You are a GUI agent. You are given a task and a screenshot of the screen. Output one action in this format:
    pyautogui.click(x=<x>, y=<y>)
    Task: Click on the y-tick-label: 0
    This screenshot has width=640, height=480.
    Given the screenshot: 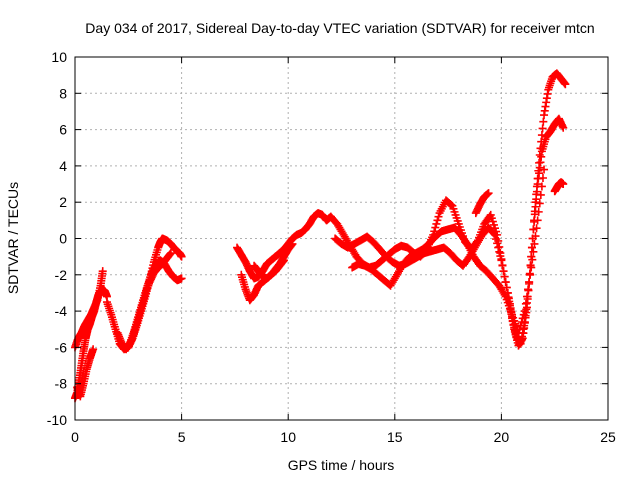 What is the action you would take?
    pyautogui.click(x=63, y=239)
    